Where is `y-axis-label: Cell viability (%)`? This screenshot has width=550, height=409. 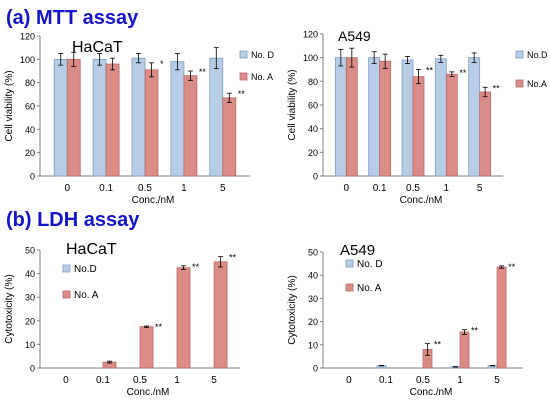 y-axis-label: Cell viability (%) is located at coordinates (292, 104).